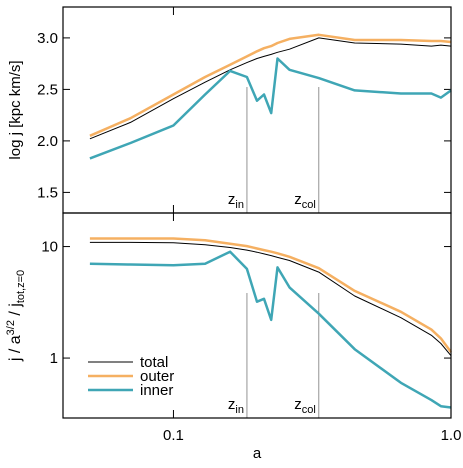 Image resolution: width=463 pixels, height=468 pixels. What do you see at coordinates (173, 435) in the screenshot?
I see `x-tick-label: 0.1` at bounding box center [173, 435].